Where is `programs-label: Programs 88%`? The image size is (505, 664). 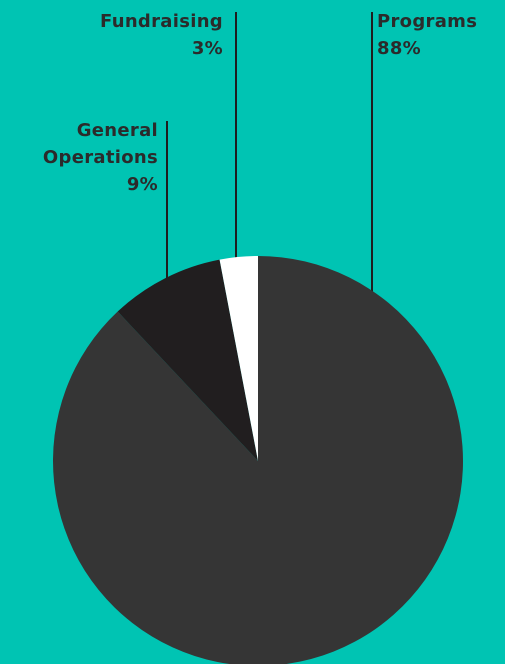
programs-label: Programs 88% is located at coordinates (427, 35).